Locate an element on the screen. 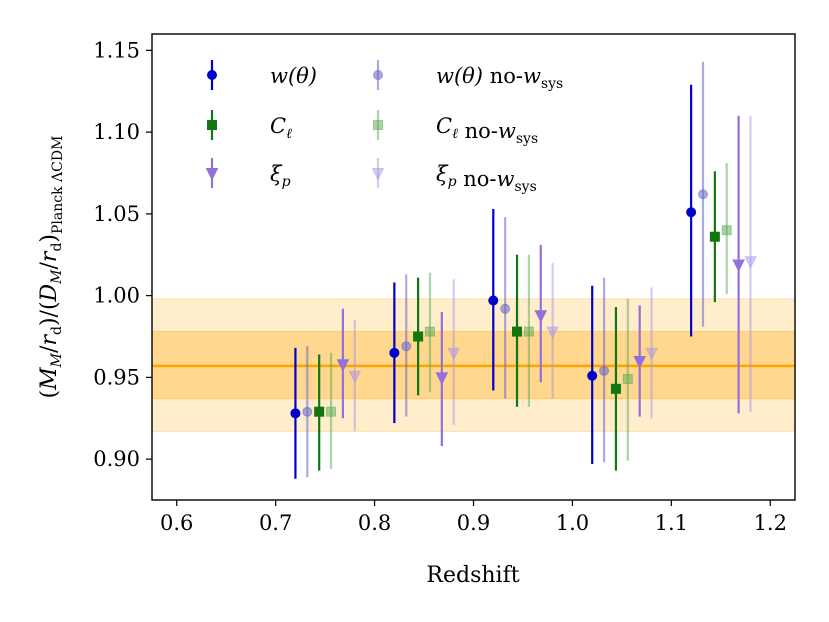 Image resolution: width=829 pixels, height=622 pixels. x-axis-label: Redshift is located at coordinates (472, 575).